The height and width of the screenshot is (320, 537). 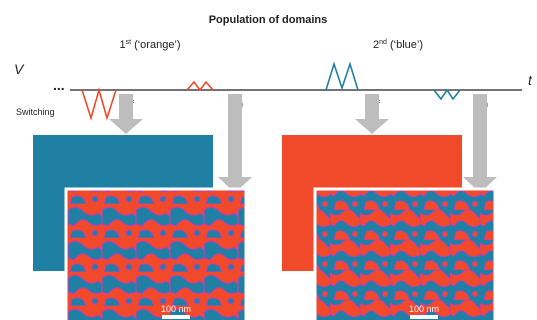 I want to click on voltage-axis-label: V, so click(x=19, y=69).